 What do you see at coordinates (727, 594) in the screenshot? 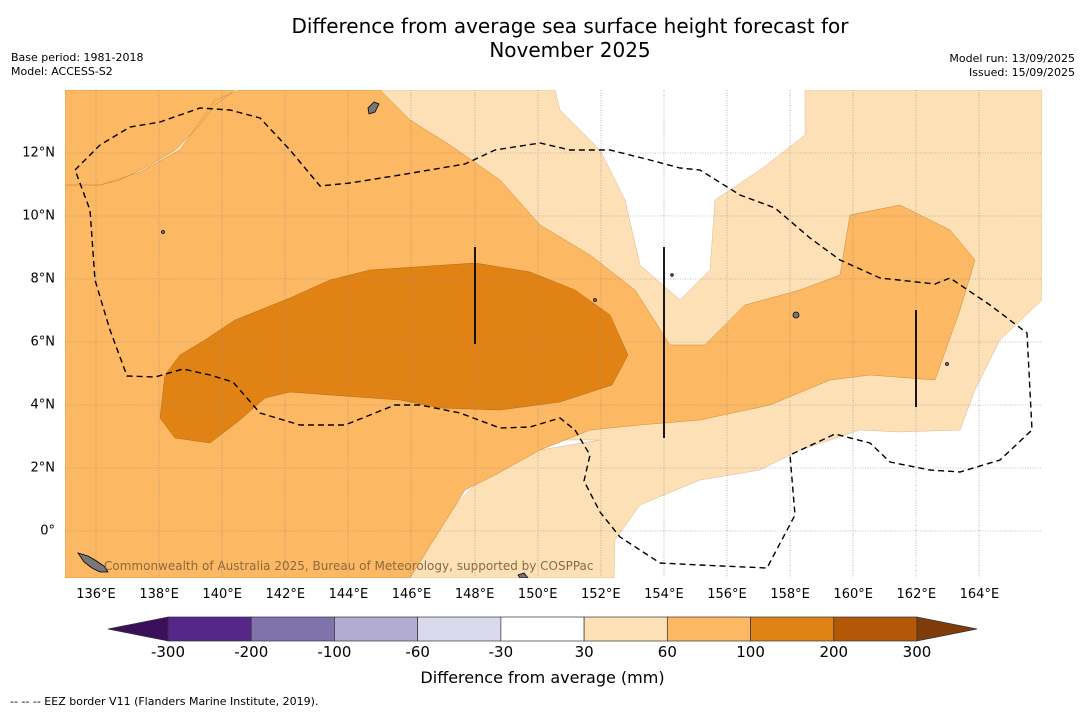
I see `x-tick-label: 156°E` at bounding box center [727, 594].